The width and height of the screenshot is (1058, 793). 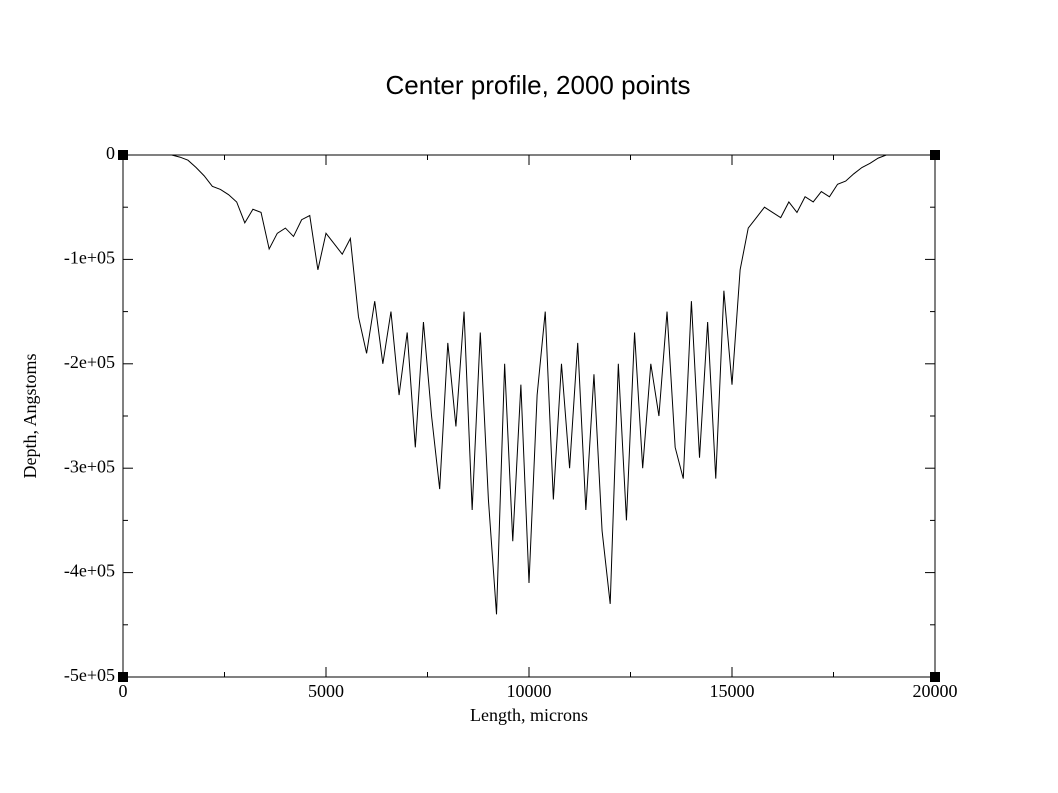 What do you see at coordinates (935, 691) in the screenshot?
I see `x-tick-label: 20000` at bounding box center [935, 691].